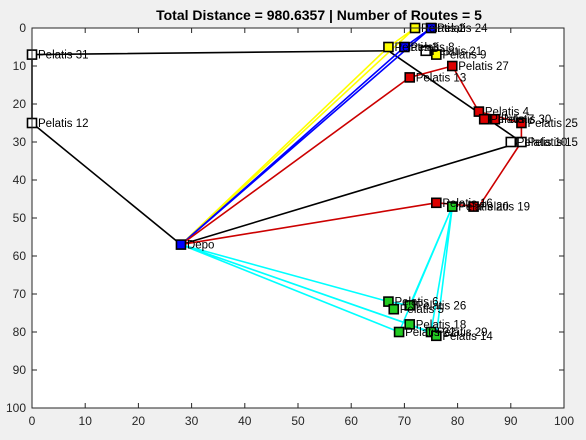 This screenshot has width=586, height=440. I want to click on customer-label: Pelatis 18, so click(441, 325).